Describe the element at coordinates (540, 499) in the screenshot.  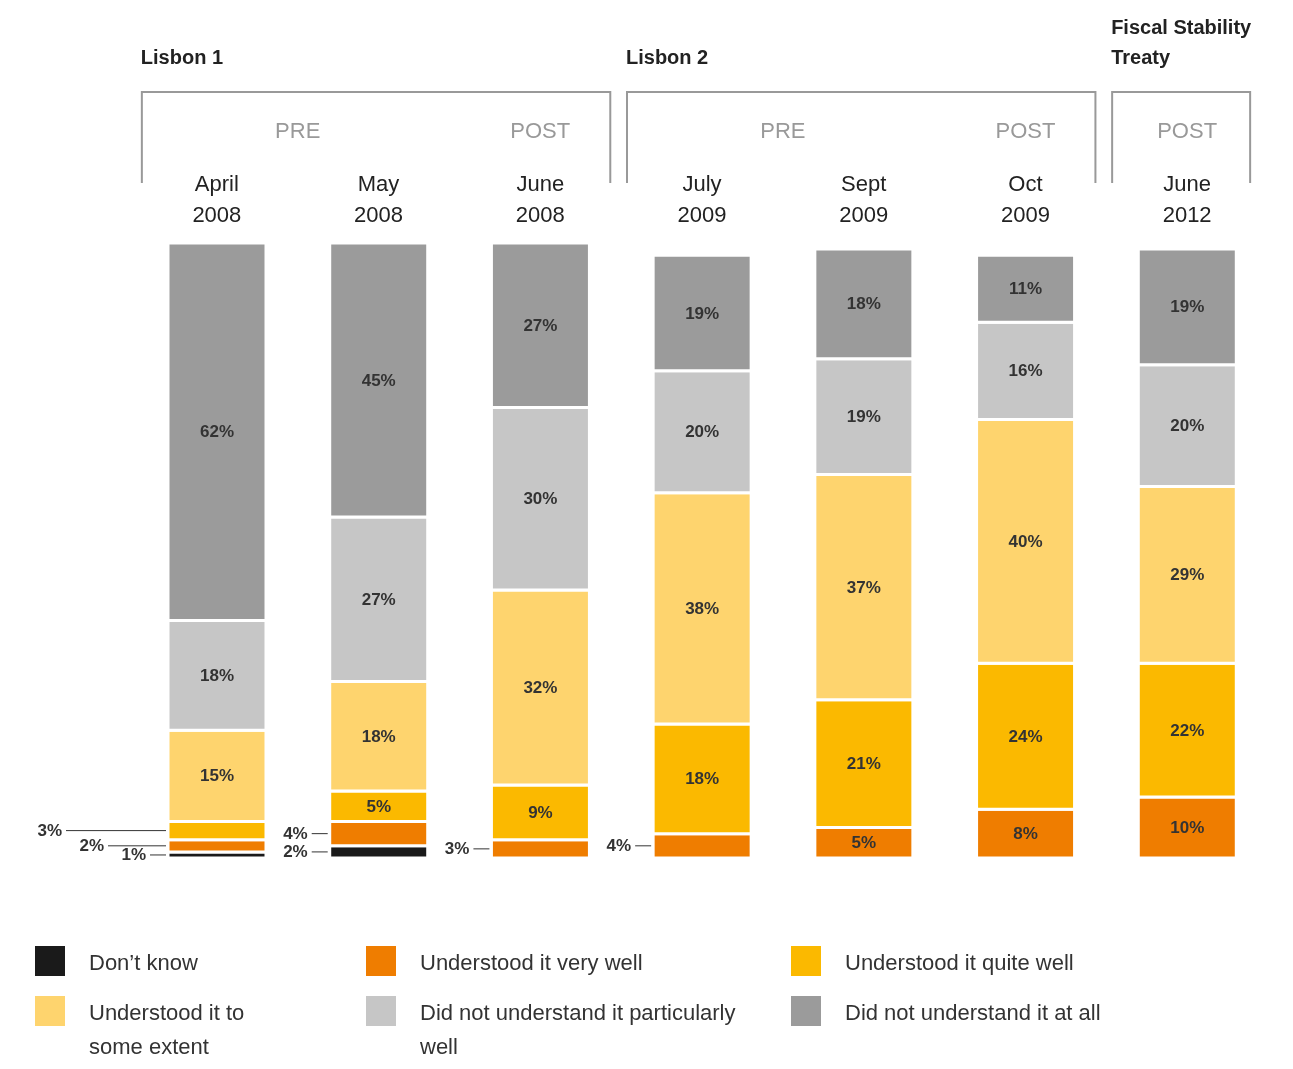
I see `data-label: 30%` at that location.